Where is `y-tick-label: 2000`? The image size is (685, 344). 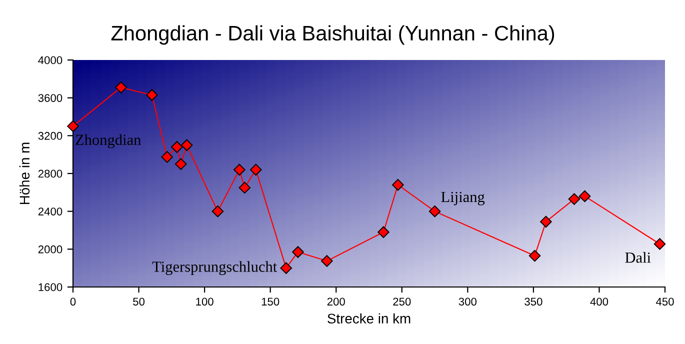 y-tick-label: 2000 is located at coordinates (50, 249).